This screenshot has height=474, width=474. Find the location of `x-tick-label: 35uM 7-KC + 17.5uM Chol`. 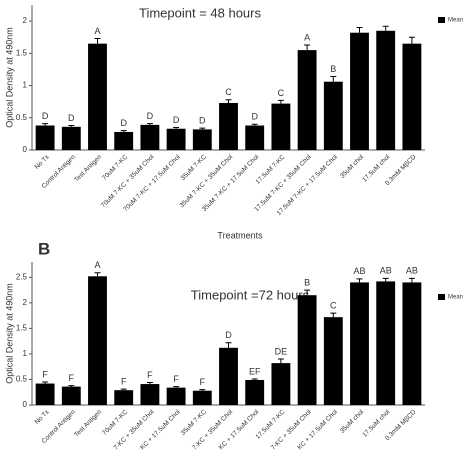

x-tick-label: 35uM 7-KC + 17.5uM Chol is located at coordinates (231, 183).